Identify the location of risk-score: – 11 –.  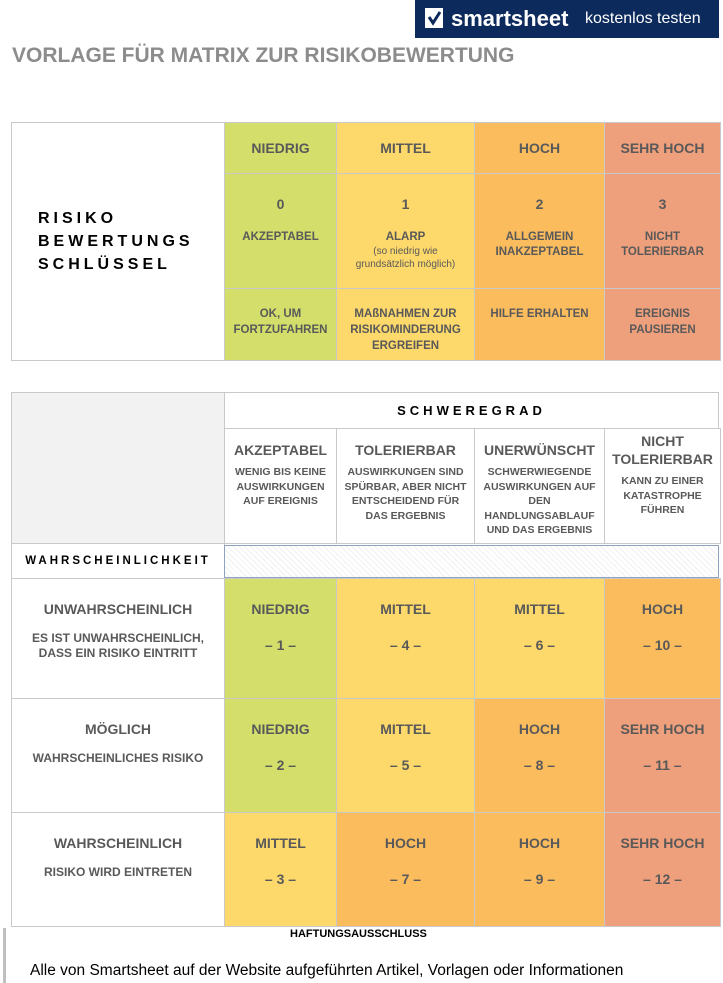
(662, 765).